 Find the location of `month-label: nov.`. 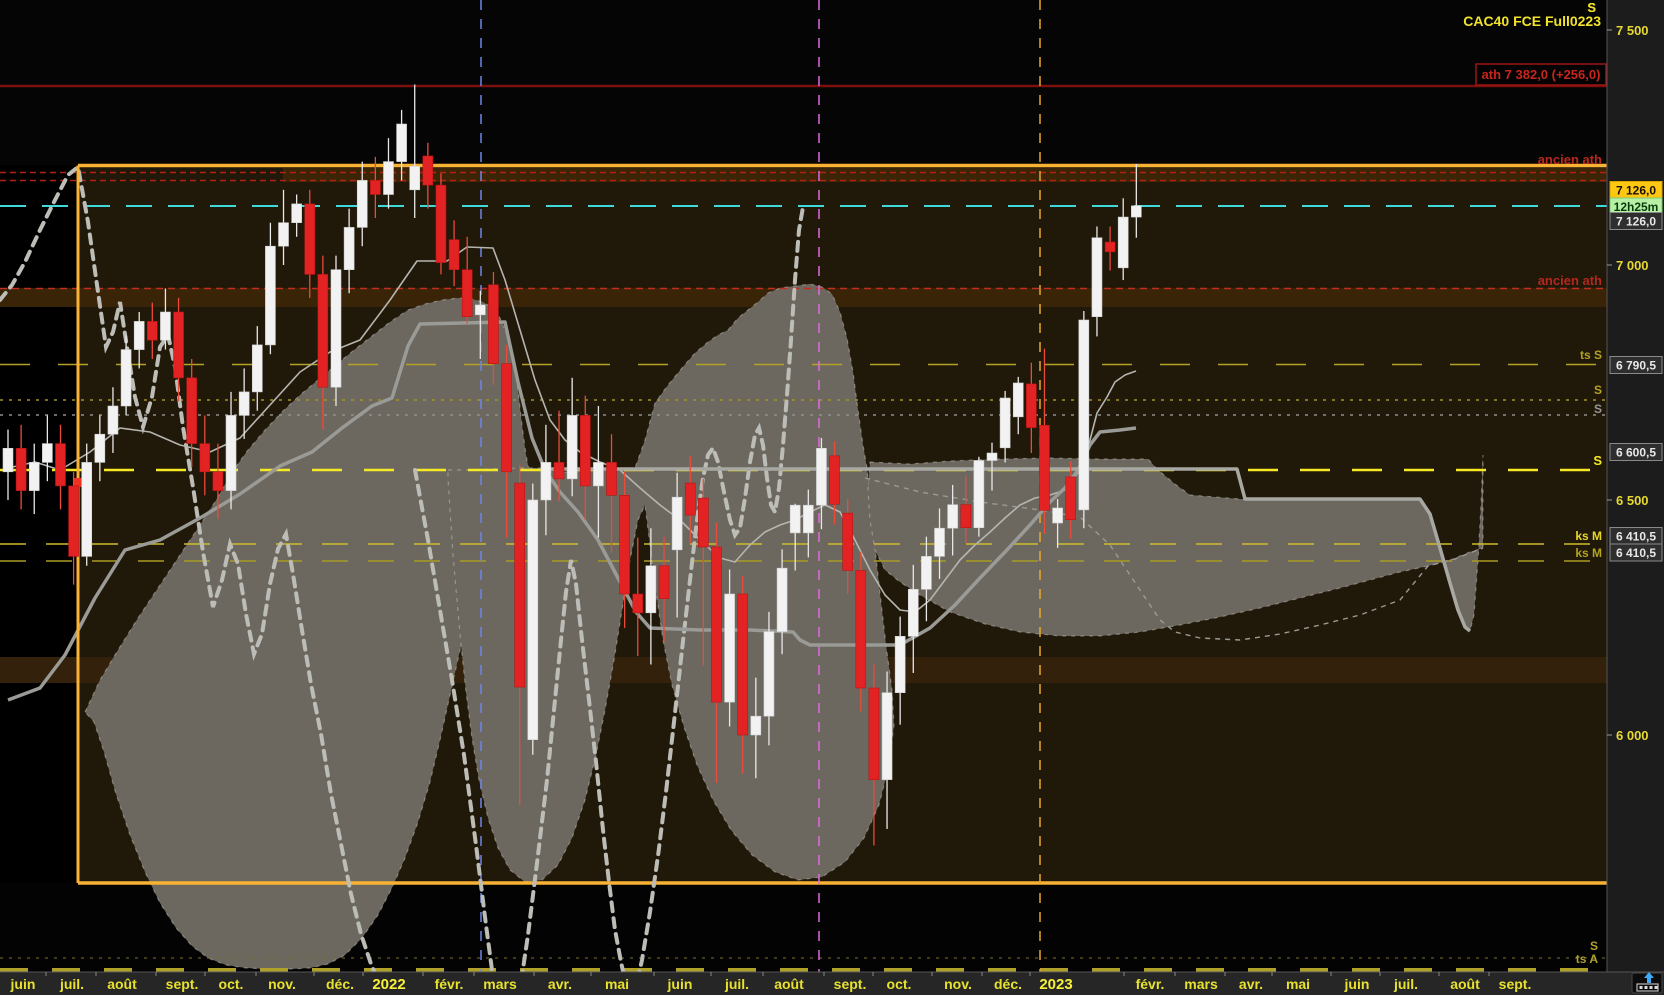

month-label: nov. is located at coordinates (958, 984).